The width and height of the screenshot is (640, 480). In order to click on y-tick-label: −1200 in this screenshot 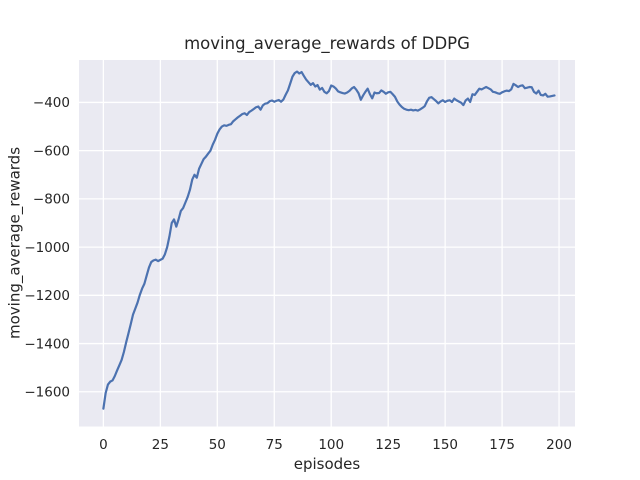, I will do `click(47, 296)`.